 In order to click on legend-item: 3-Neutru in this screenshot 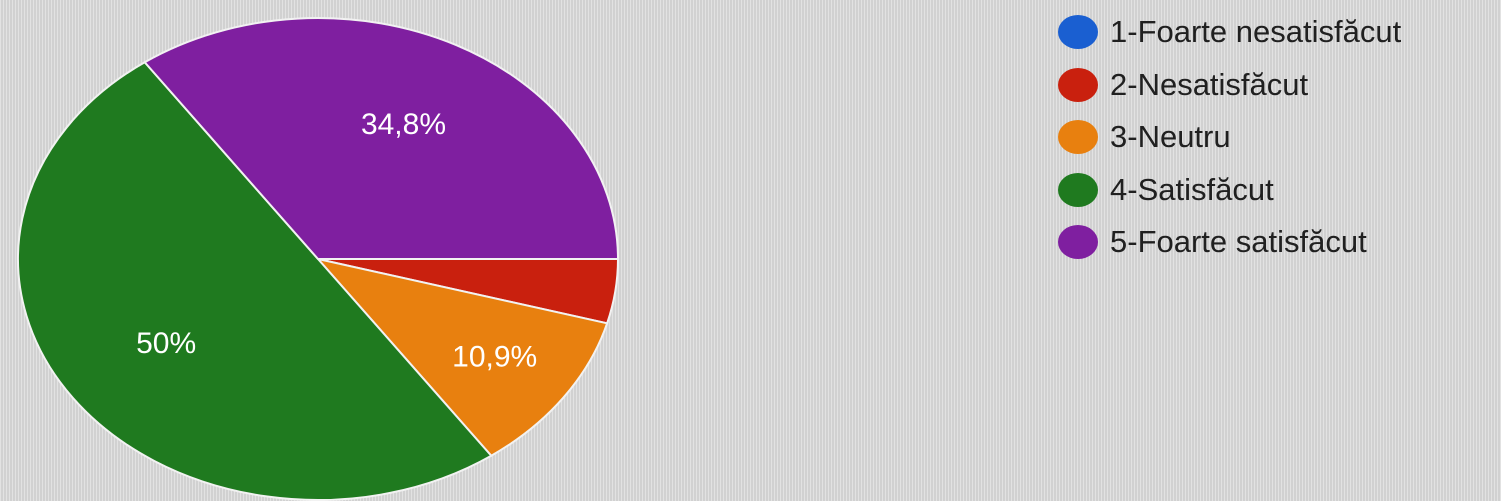, I will do `click(1229, 137)`.